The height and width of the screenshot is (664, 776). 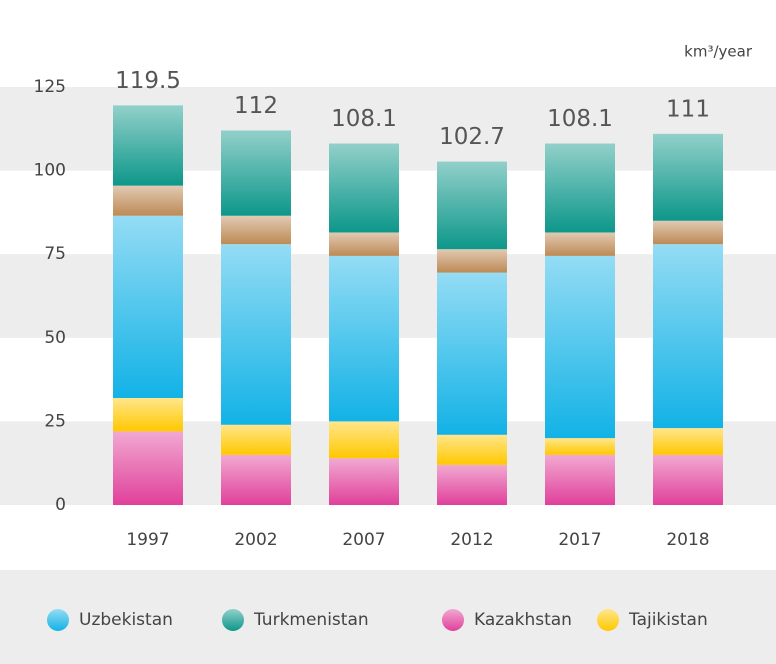 What do you see at coordinates (55, 338) in the screenshot?
I see `y-tick-label: 50` at bounding box center [55, 338].